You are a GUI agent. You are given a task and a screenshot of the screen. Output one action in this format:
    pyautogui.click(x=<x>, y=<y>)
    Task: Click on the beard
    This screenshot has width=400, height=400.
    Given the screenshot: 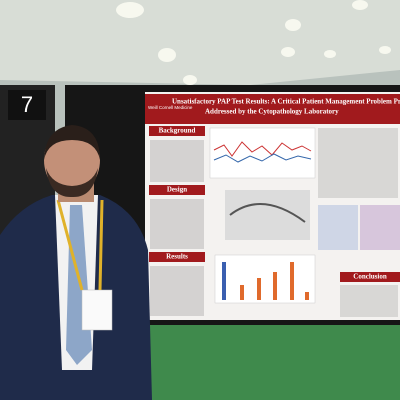 What is the action you would take?
    pyautogui.click(x=72, y=183)
    